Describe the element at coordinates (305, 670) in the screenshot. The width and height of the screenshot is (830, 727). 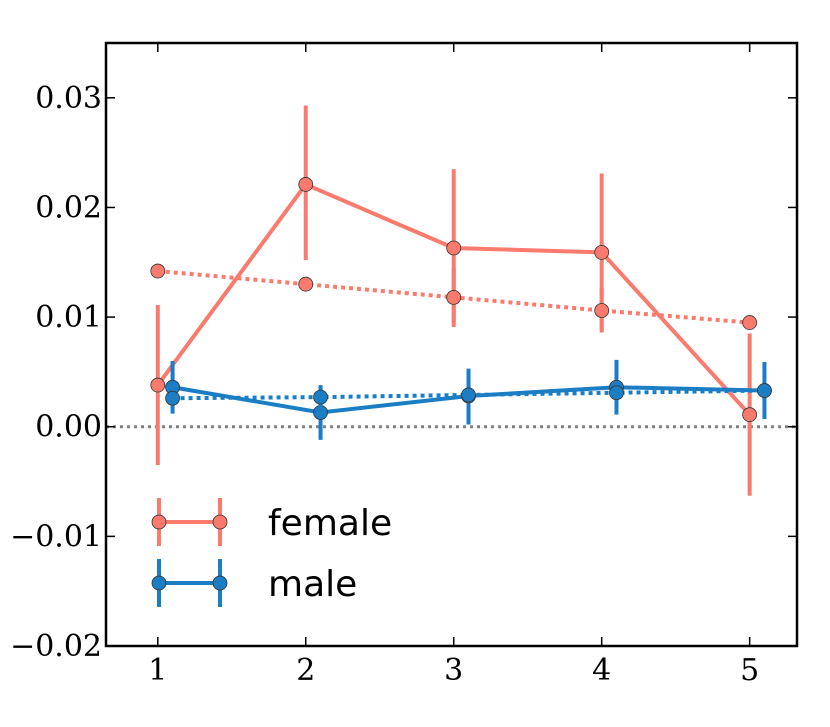
I see `x-tick-label: 2` at that location.